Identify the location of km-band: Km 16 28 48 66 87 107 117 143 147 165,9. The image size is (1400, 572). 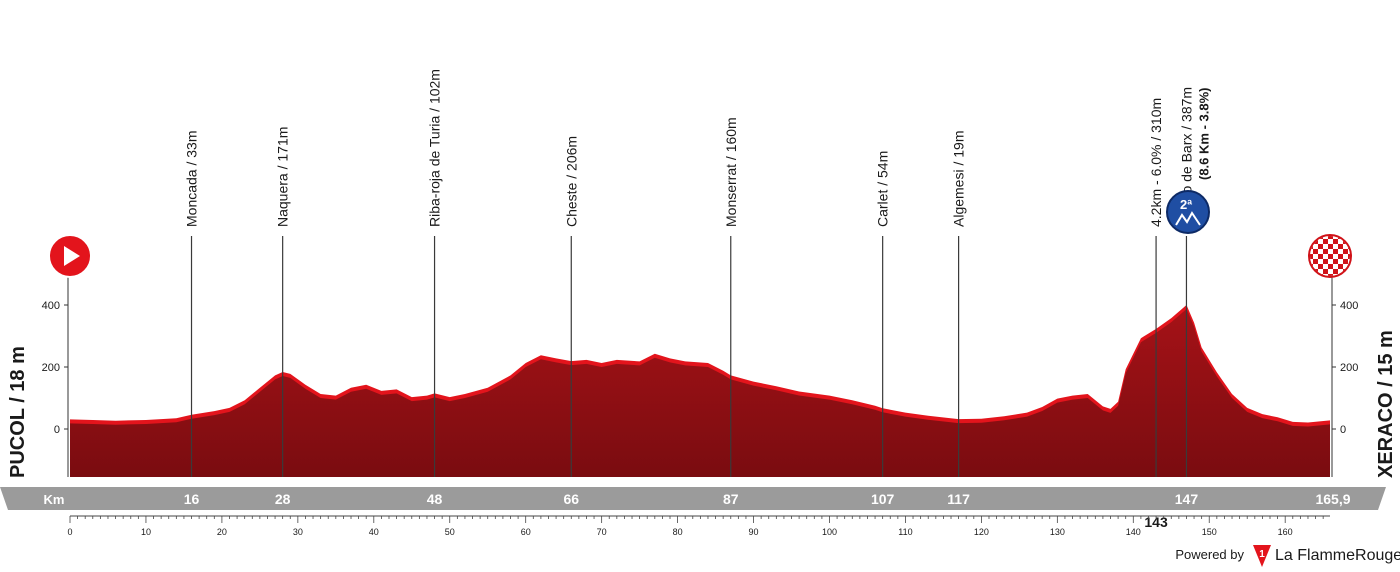
(693, 508).